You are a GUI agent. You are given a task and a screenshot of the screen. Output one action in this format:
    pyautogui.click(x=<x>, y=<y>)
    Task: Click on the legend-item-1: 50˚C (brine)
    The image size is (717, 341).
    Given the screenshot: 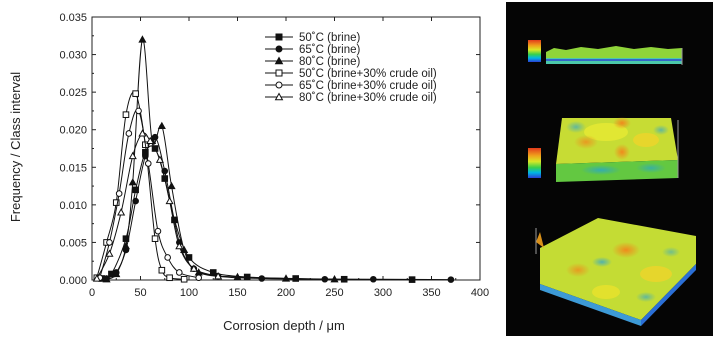 What is the action you would take?
    pyautogui.click(x=313, y=38)
    